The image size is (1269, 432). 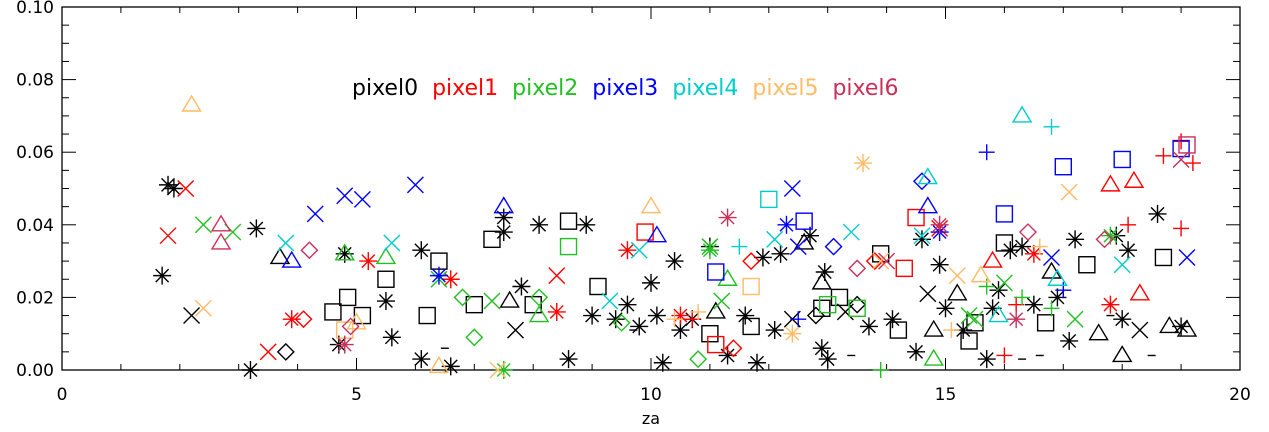 What do you see at coordinates (35, 371) in the screenshot?
I see `y-tick-label: 0.00` at bounding box center [35, 371].